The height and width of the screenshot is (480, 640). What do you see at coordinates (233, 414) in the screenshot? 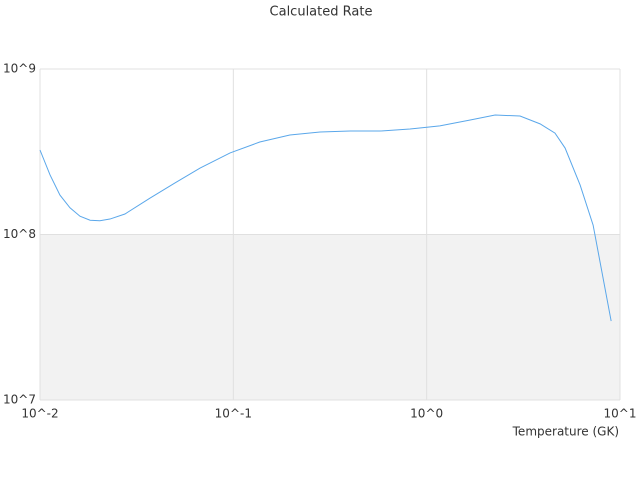
I see `x-tick-label: 10^-1` at bounding box center [233, 414].